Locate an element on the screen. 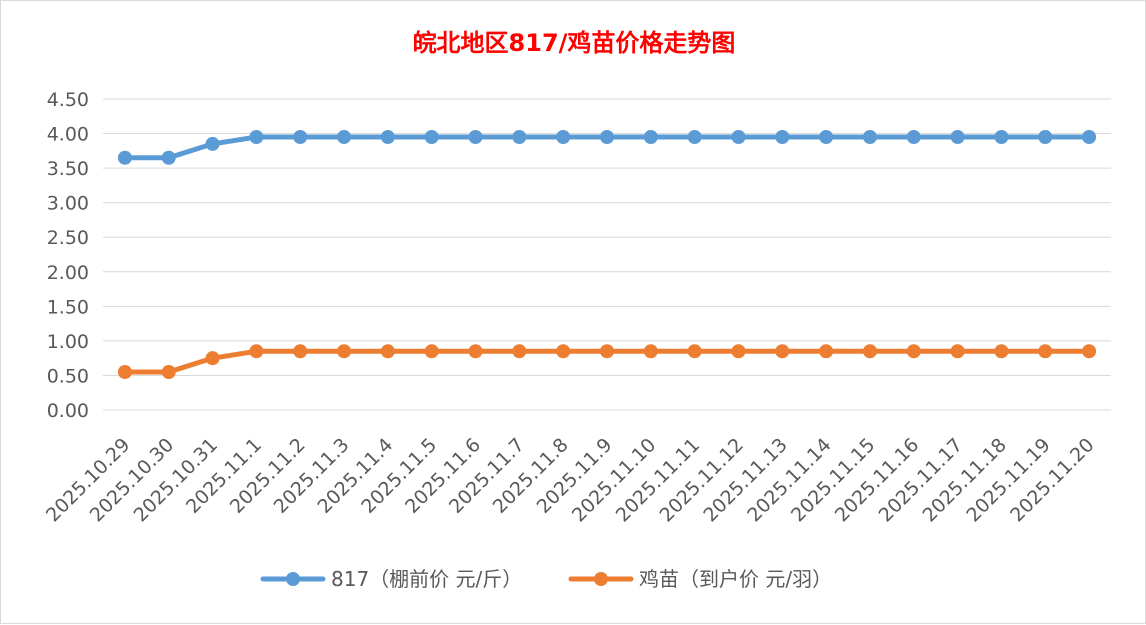  y-tick-label: 1.50 is located at coordinates (68, 307).